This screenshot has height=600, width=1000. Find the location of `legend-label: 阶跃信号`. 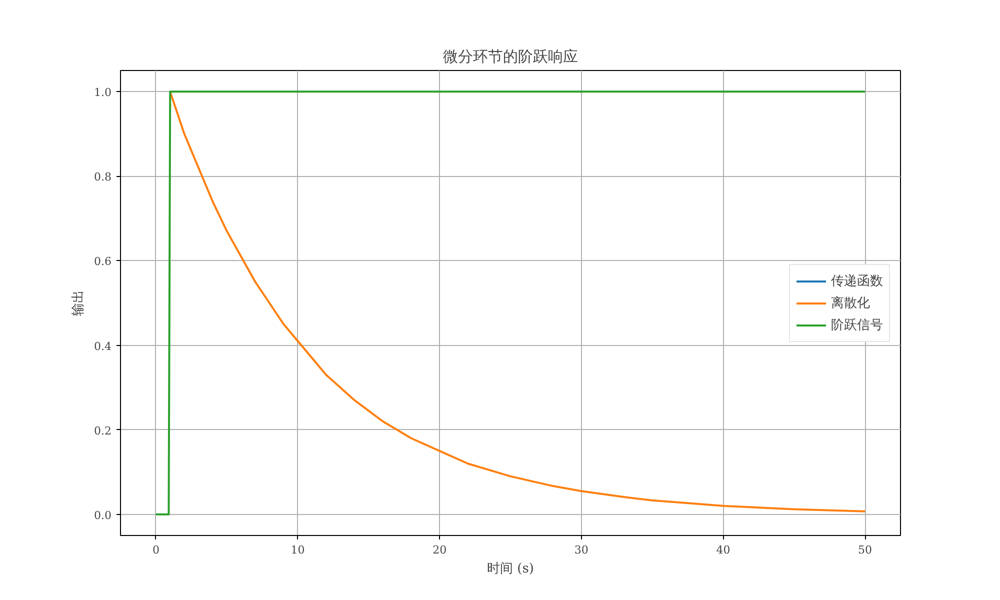

legend-label: 阶跃信号 is located at coordinates (857, 325).